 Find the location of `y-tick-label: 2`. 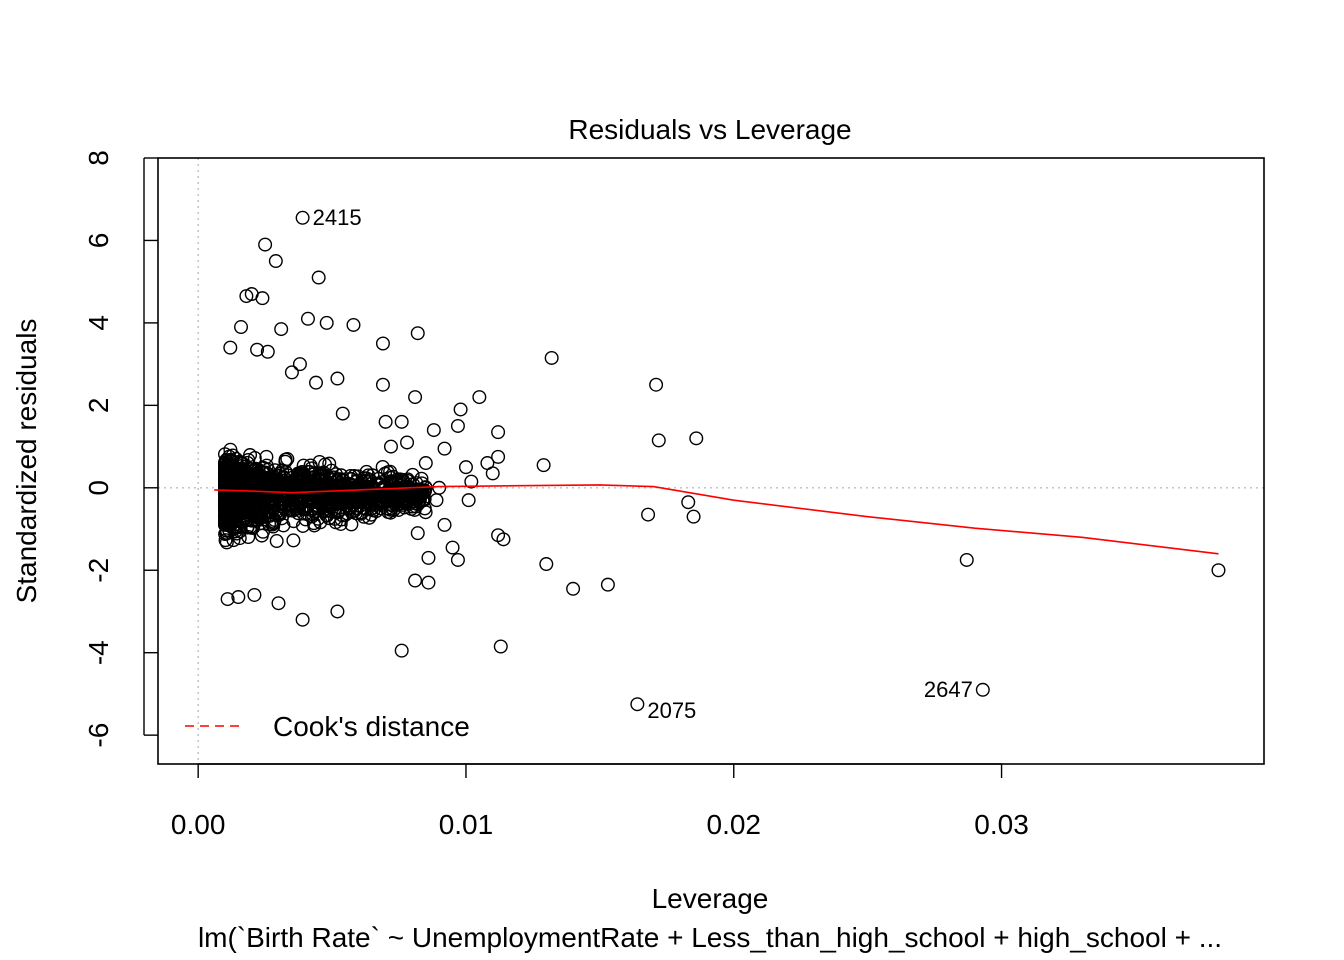

y-tick-label: 2 is located at coordinates (98, 406).